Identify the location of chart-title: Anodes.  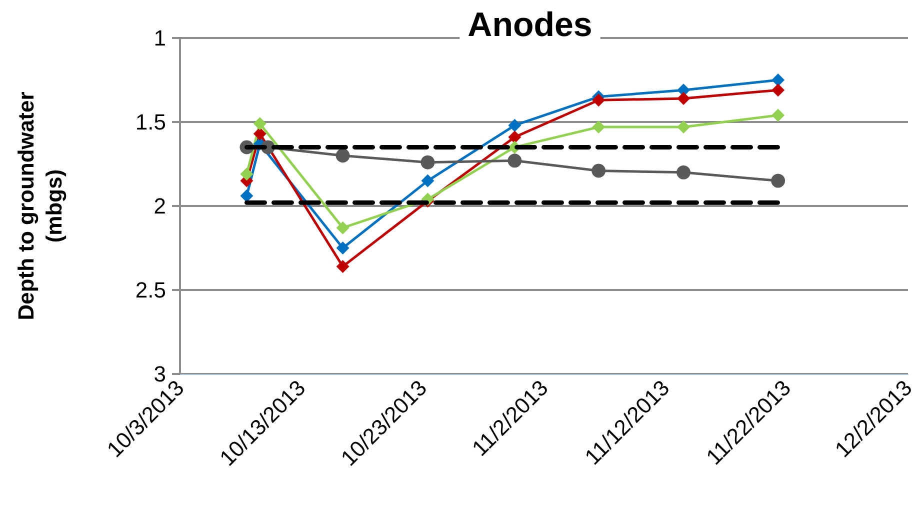
(530, 25).